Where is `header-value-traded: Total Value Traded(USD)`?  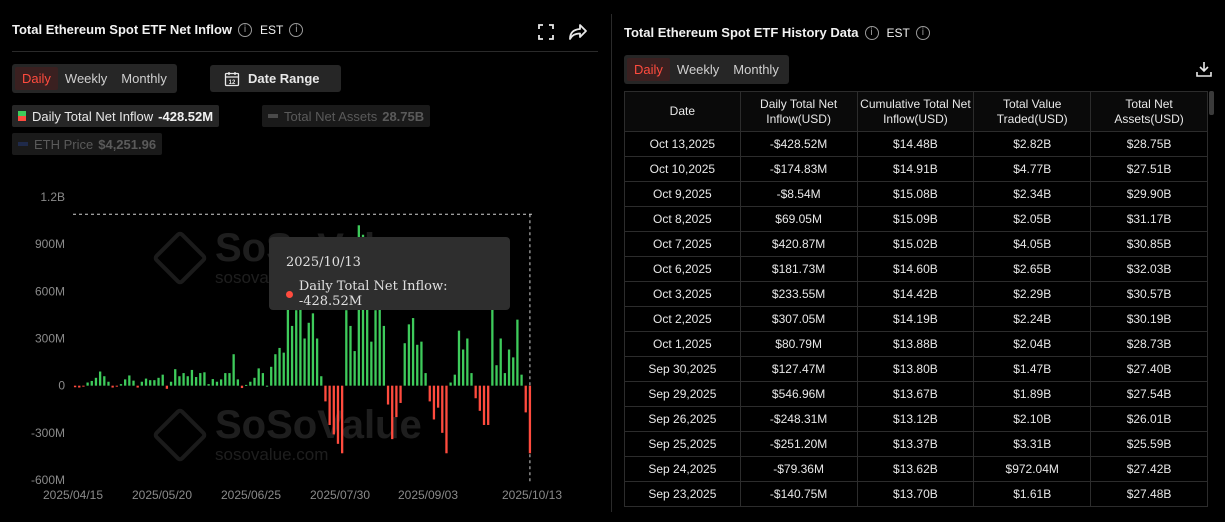
header-value-traded: Total Value Traded(USD) is located at coordinates (1032, 111).